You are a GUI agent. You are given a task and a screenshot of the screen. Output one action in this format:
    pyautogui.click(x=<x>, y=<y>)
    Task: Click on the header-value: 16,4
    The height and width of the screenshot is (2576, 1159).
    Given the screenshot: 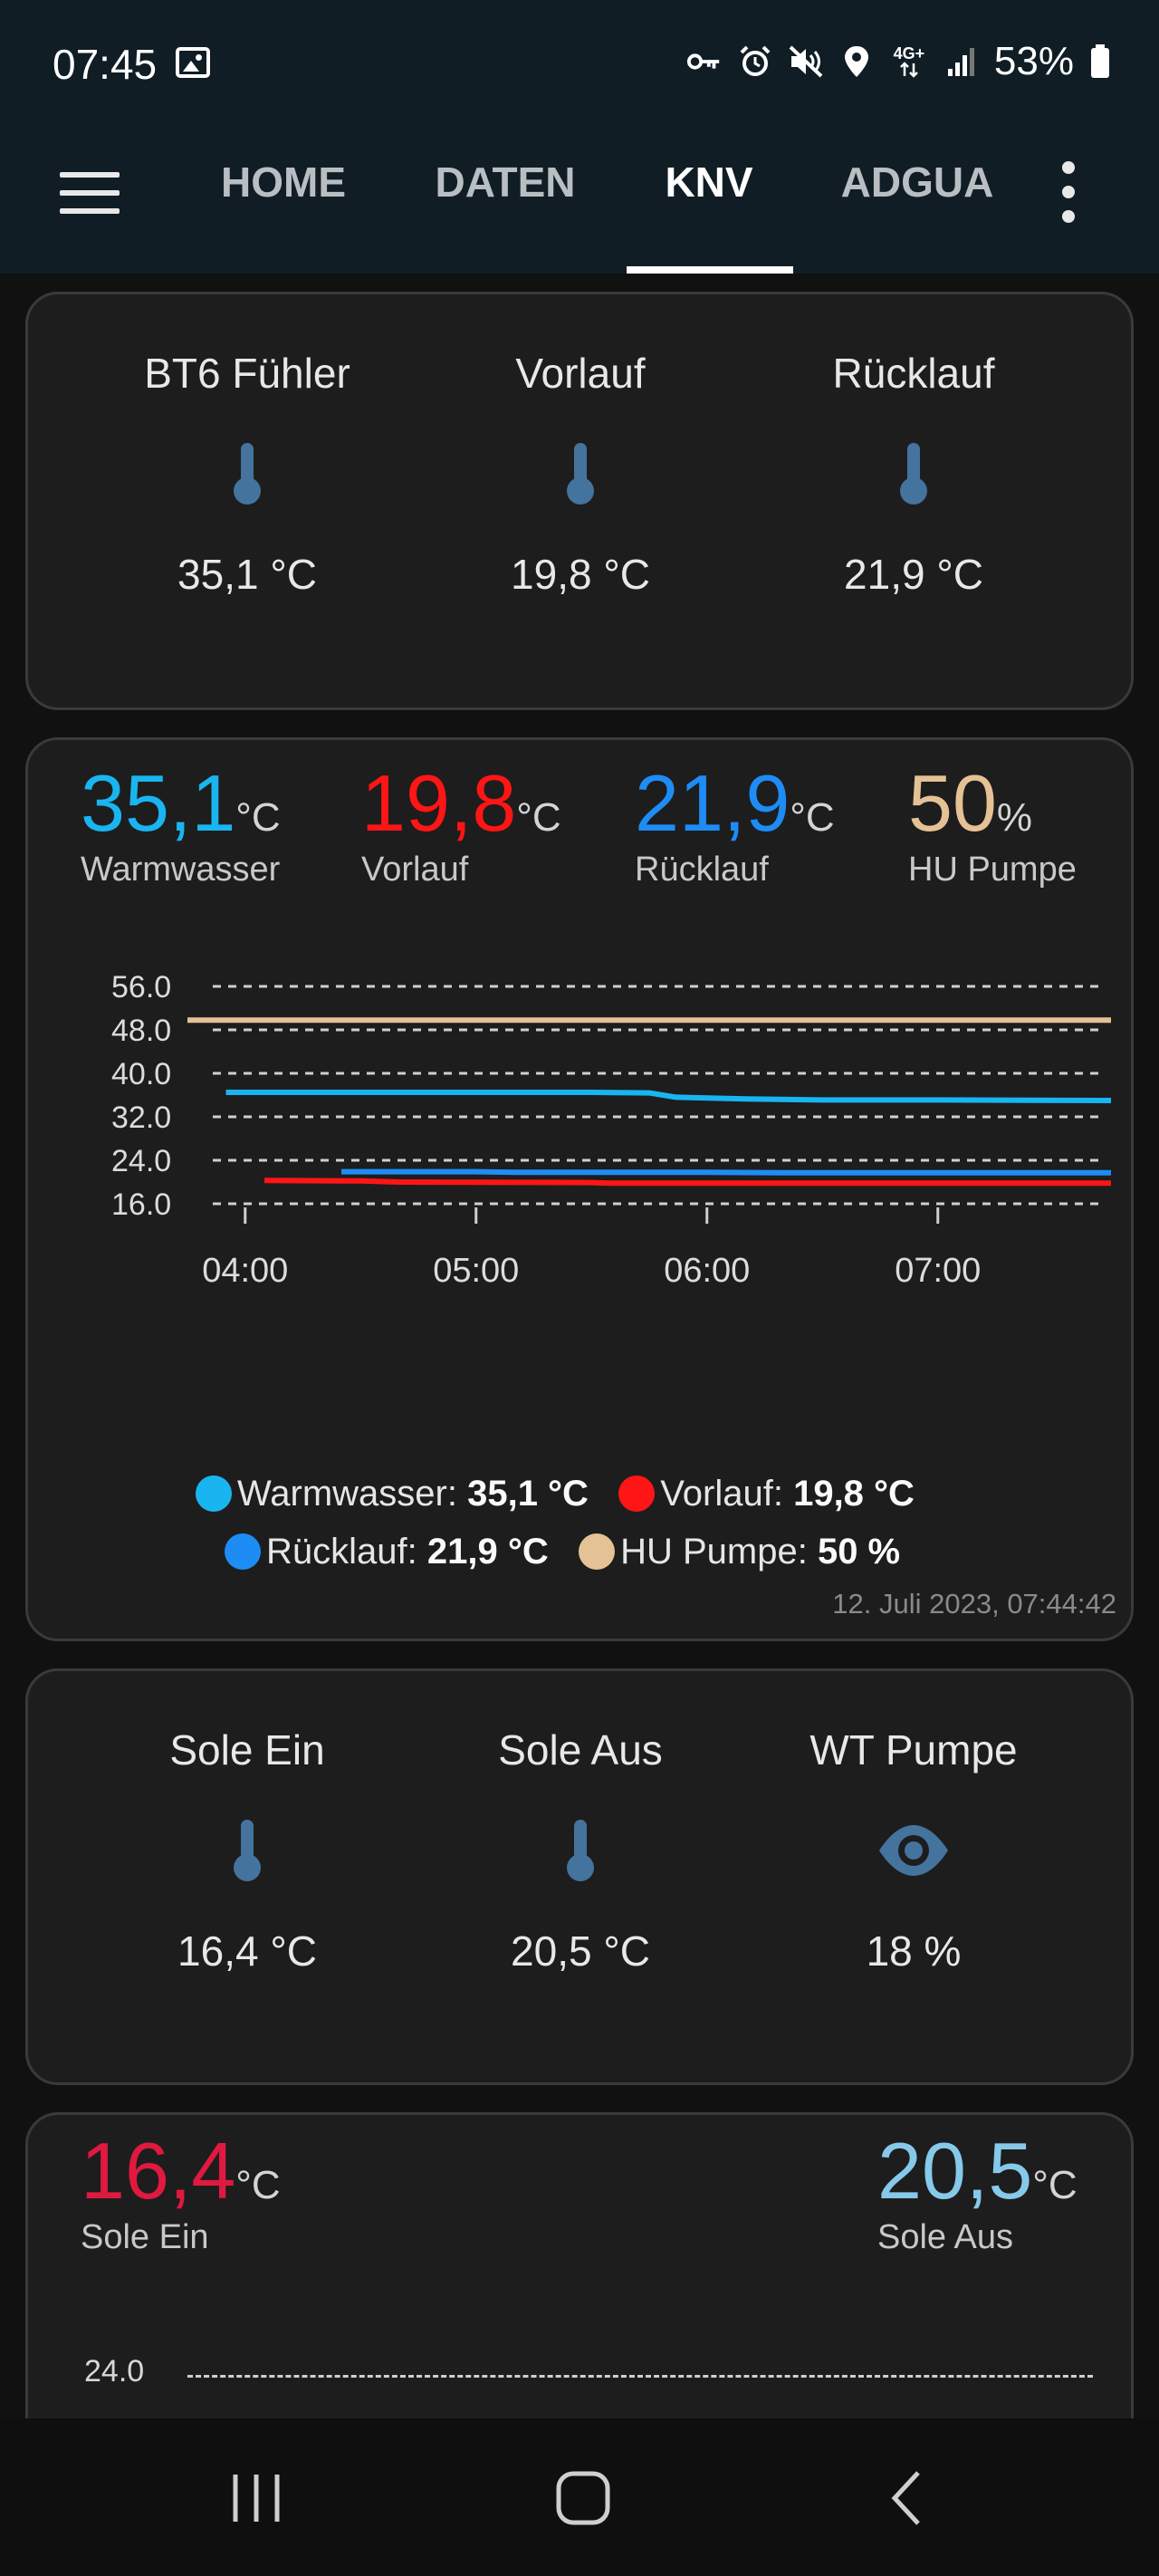 What is the action you would take?
    pyautogui.click(x=158, y=2171)
    